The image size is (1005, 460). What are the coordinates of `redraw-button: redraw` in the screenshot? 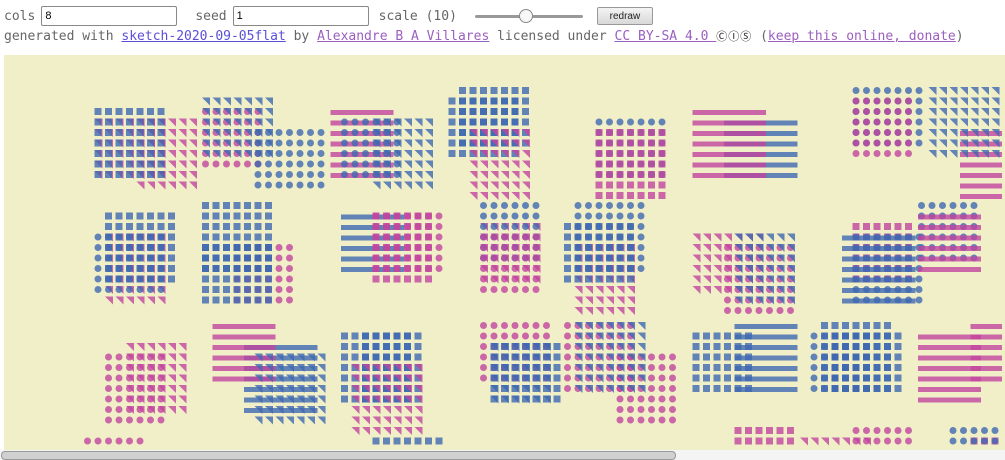 It's located at (624, 16).